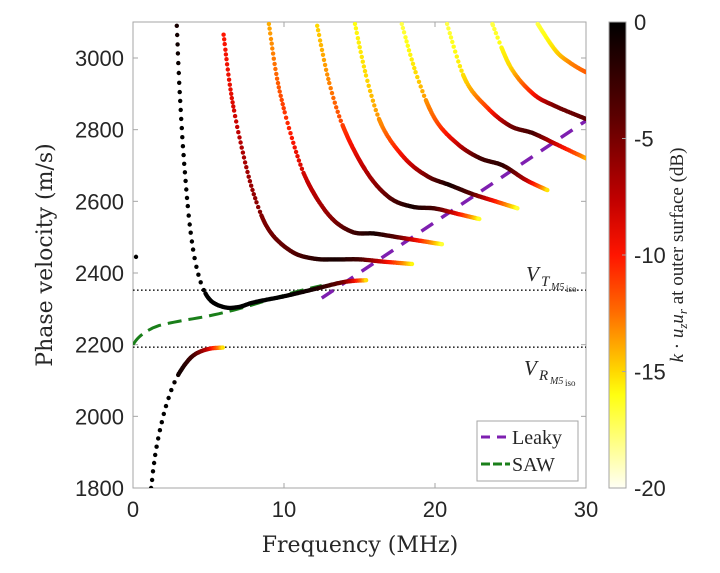  Describe the element at coordinates (678, 255) in the screenshot. I see `svg-text: k · uzur at outer surface (dB)` at that location.